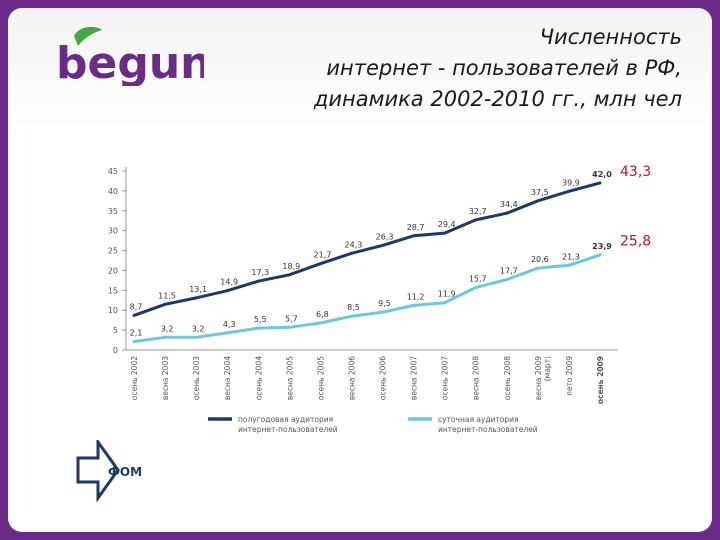 The width and height of the screenshot is (720, 540). I want to click on x-tick-label: осень 2007, so click(445, 378).